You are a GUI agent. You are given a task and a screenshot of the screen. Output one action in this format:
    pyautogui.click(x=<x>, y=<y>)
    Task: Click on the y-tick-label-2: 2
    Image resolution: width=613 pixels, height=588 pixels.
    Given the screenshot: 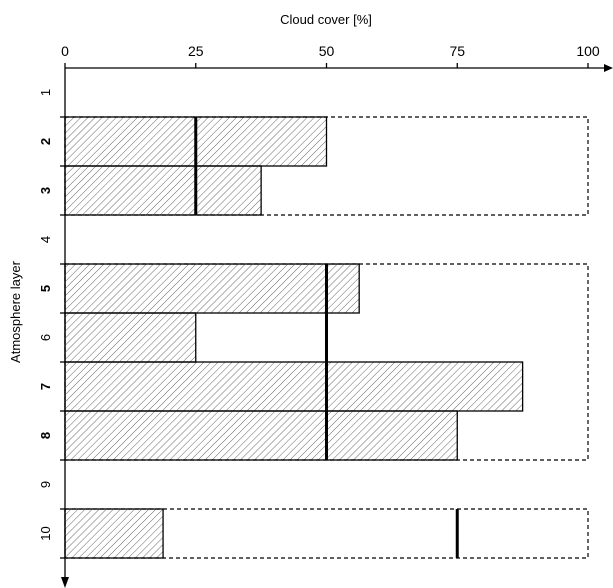 What is the action you would take?
    pyautogui.click(x=45, y=141)
    